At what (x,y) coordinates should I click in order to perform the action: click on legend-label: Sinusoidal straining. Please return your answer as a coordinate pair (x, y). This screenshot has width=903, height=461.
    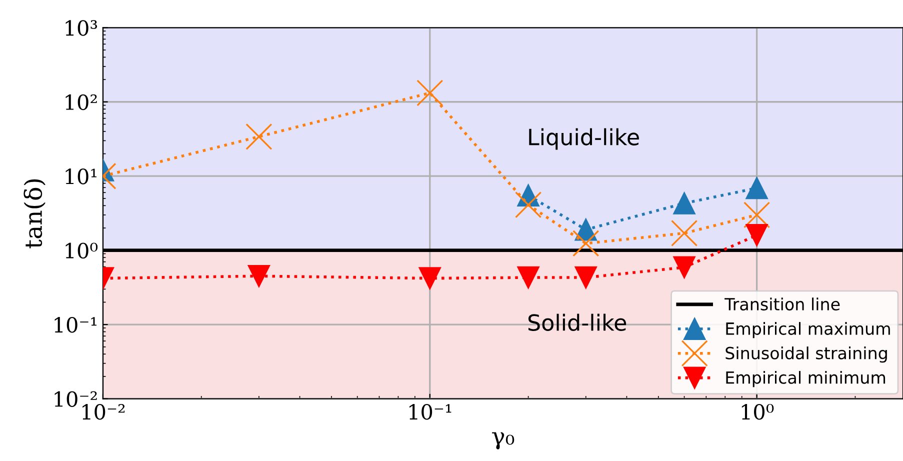
    Looking at the image, I should click on (806, 354).